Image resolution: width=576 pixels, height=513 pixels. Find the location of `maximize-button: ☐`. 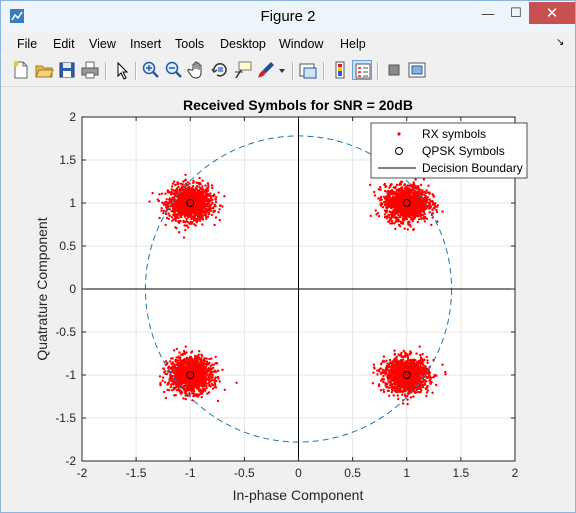

maximize-button: ☐ is located at coordinates (516, 12).